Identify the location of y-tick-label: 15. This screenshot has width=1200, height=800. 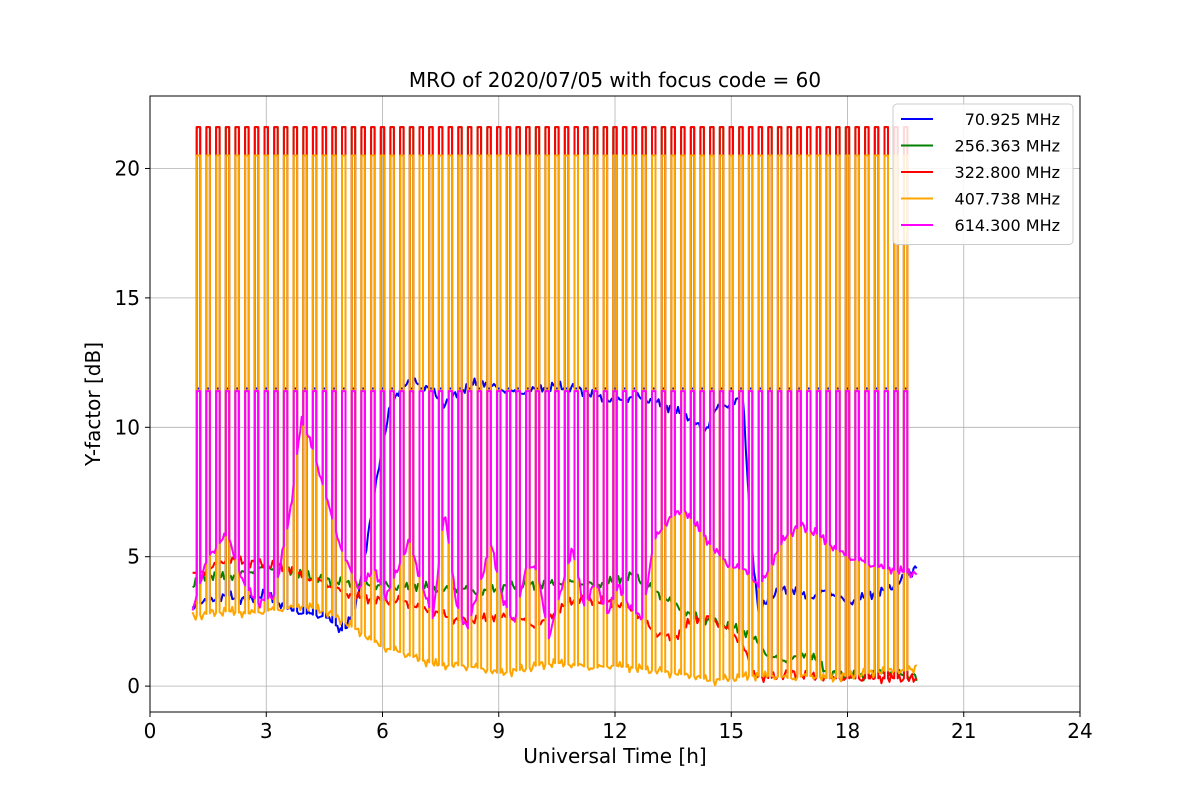
(127, 298).